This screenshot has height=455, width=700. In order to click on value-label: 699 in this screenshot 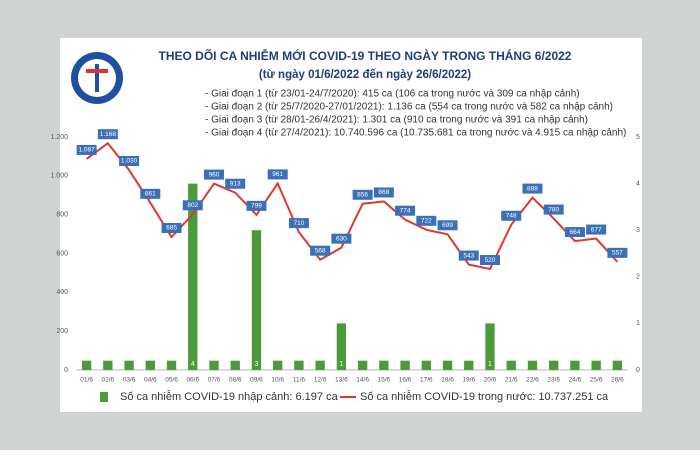, I will do `click(447, 225)`.